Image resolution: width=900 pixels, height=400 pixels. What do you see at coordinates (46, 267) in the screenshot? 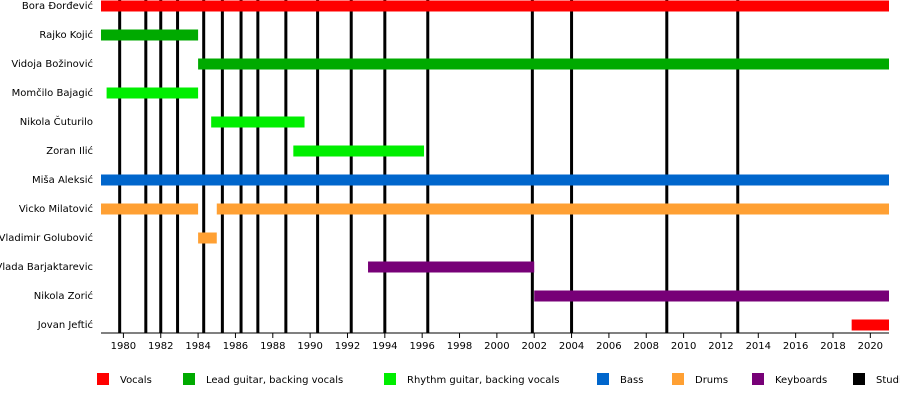
I see `member-label: Vlada Barjaktarevic` at bounding box center [46, 267].